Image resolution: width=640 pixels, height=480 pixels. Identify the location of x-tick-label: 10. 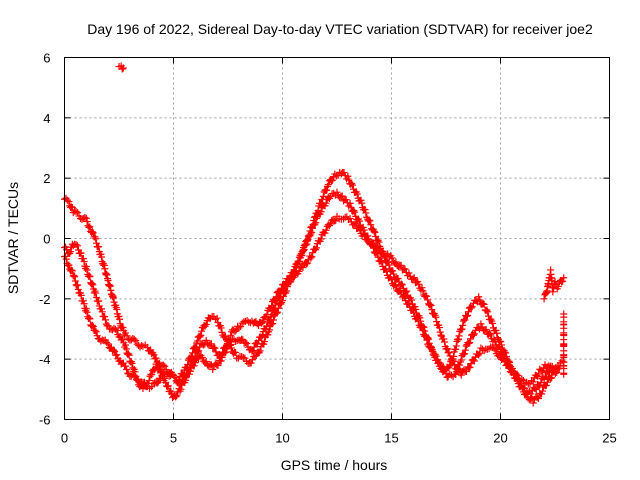
(282, 438).